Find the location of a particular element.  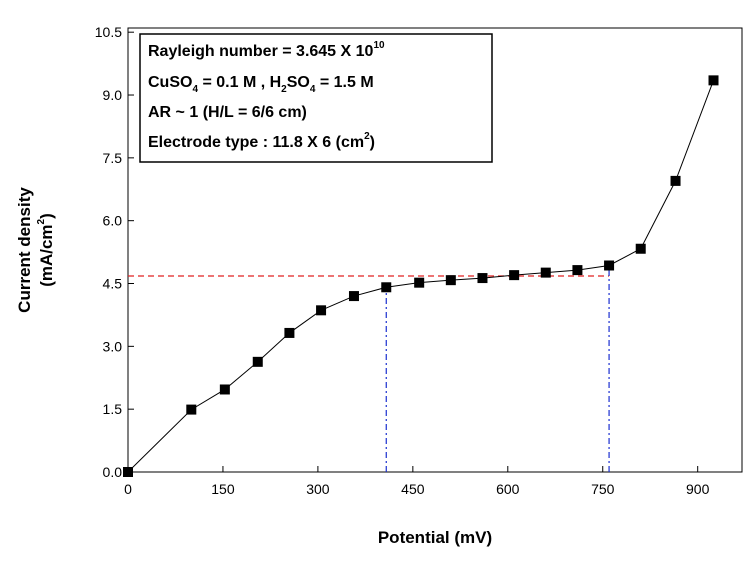

y-tick-label: 3.0 is located at coordinates (113, 346).